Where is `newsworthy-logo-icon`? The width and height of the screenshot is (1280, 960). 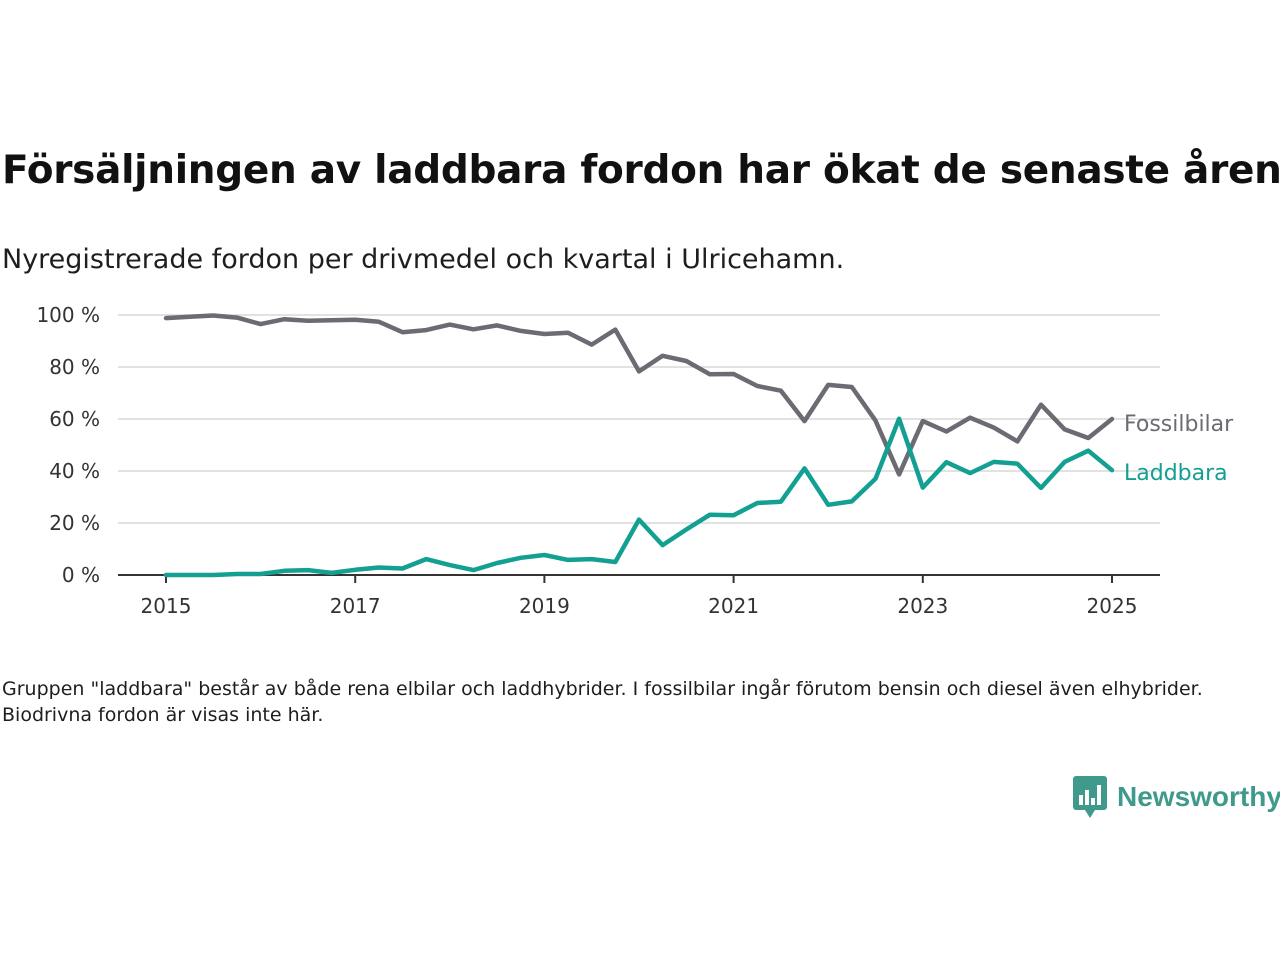
newsworthy-logo-icon is located at coordinates (1090, 797).